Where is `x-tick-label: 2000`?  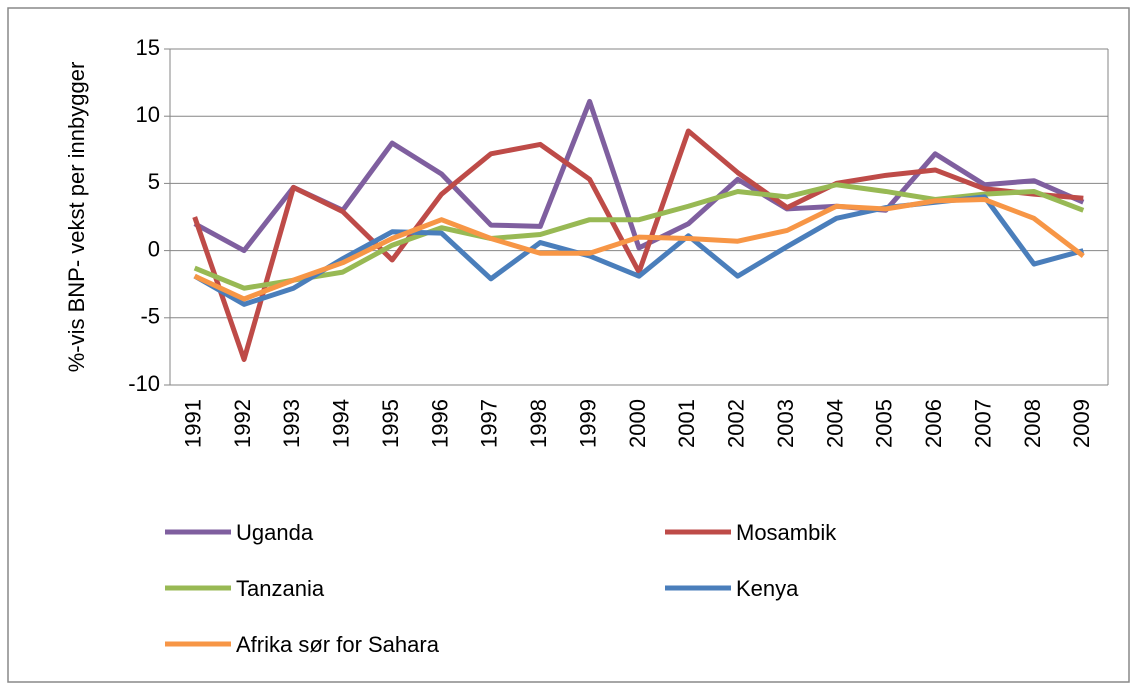
x-tick-label: 2000 is located at coordinates (637, 423).